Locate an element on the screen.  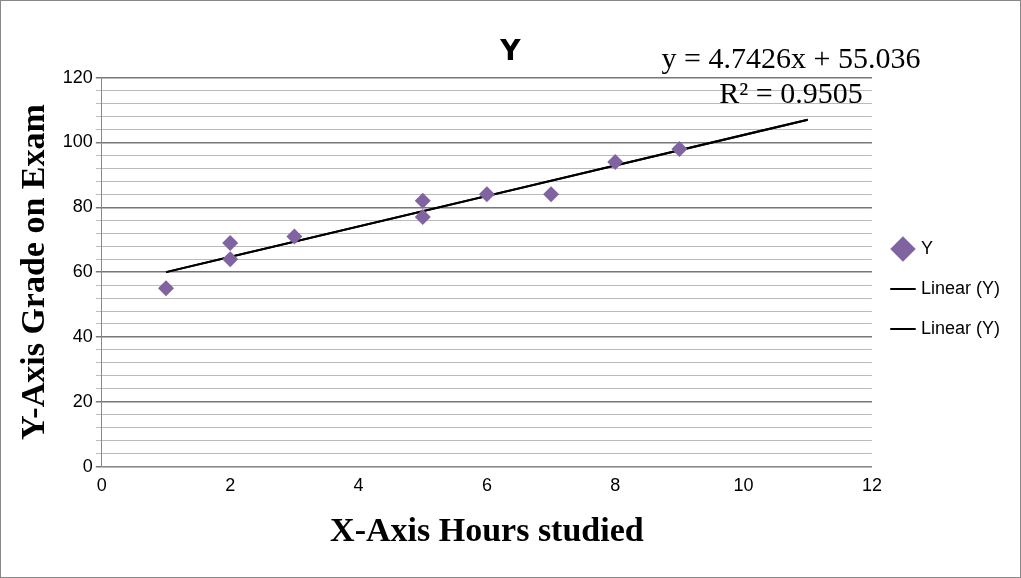
x-tick-label: 4 is located at coordinates (358, 485).